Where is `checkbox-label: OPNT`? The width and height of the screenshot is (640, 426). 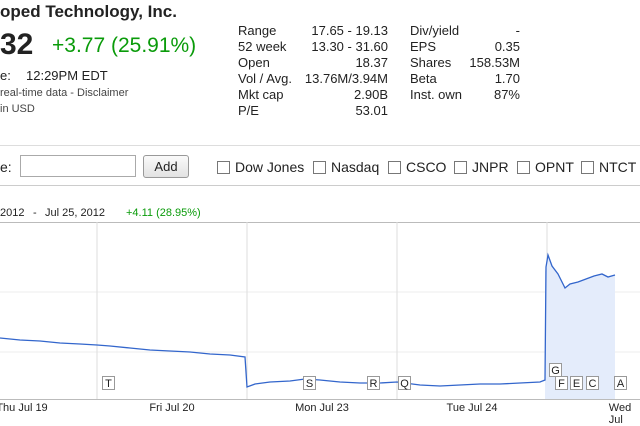 checkbox-label: OPNT is located at coordinates (554, 167).